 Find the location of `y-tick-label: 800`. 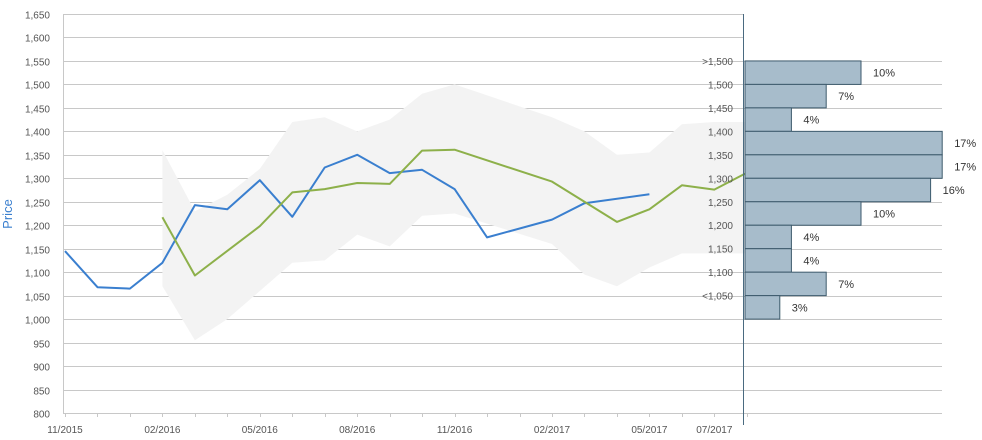

y-tick-label: 800 is located at coordinates (41, 415).